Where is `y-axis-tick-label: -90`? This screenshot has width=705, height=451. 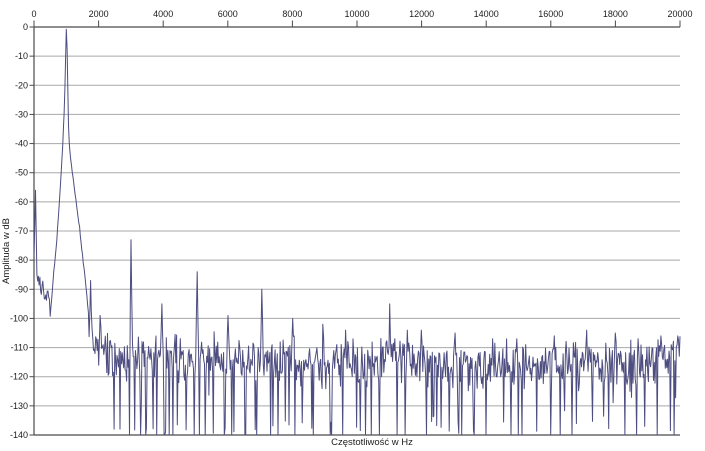
y-axis-tick-label: -90 is located at coordinates (21, 289).